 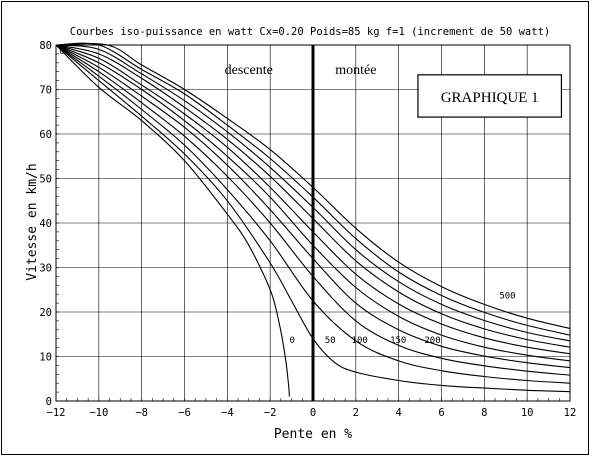 I want to click on y-tick-label: 10, so click(x=45, y=358).